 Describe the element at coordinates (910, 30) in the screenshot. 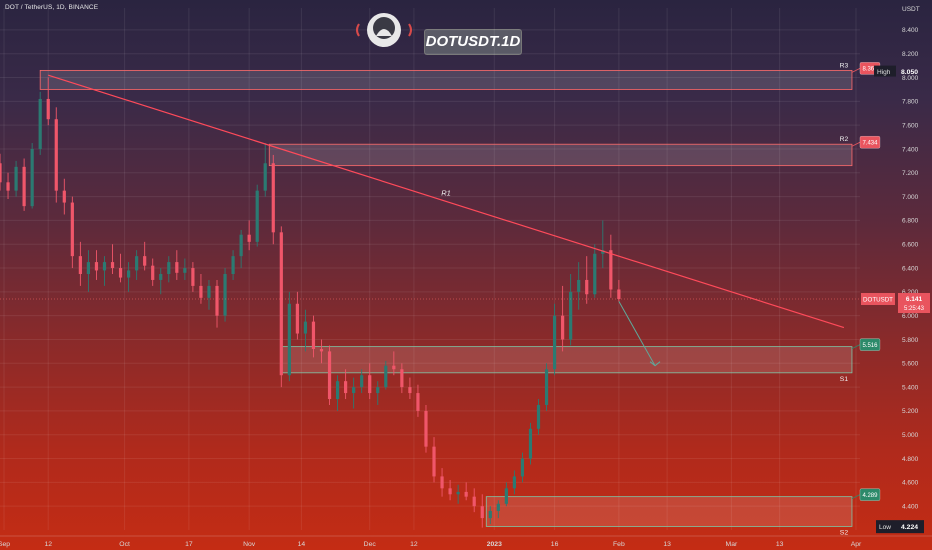

I see `y-tick-label: 8.400` at that location.